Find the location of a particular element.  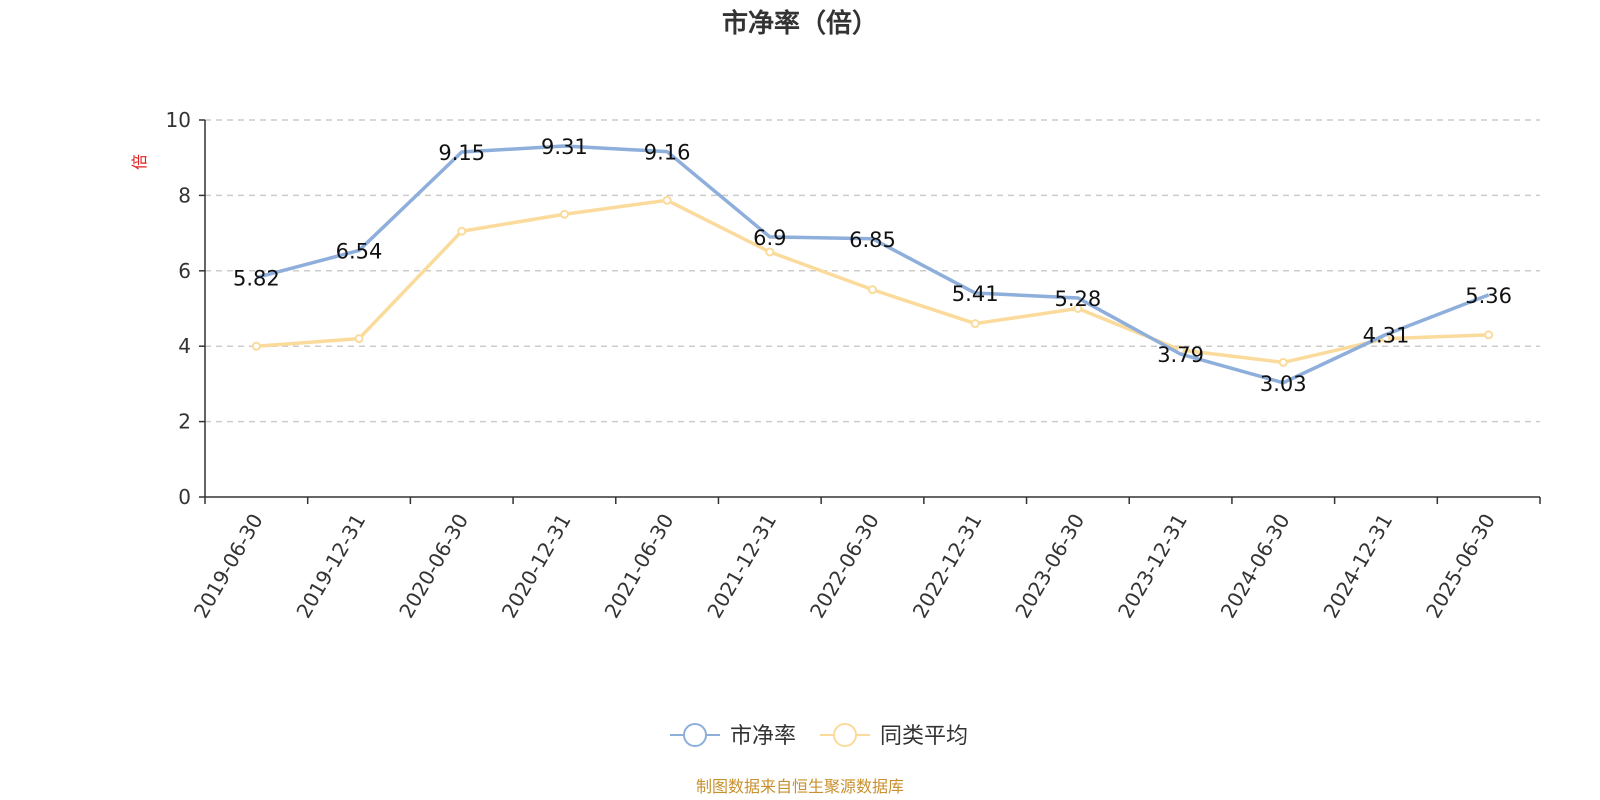

x-tick-label: 2021-12-31 is located at coordinates (741, 566).